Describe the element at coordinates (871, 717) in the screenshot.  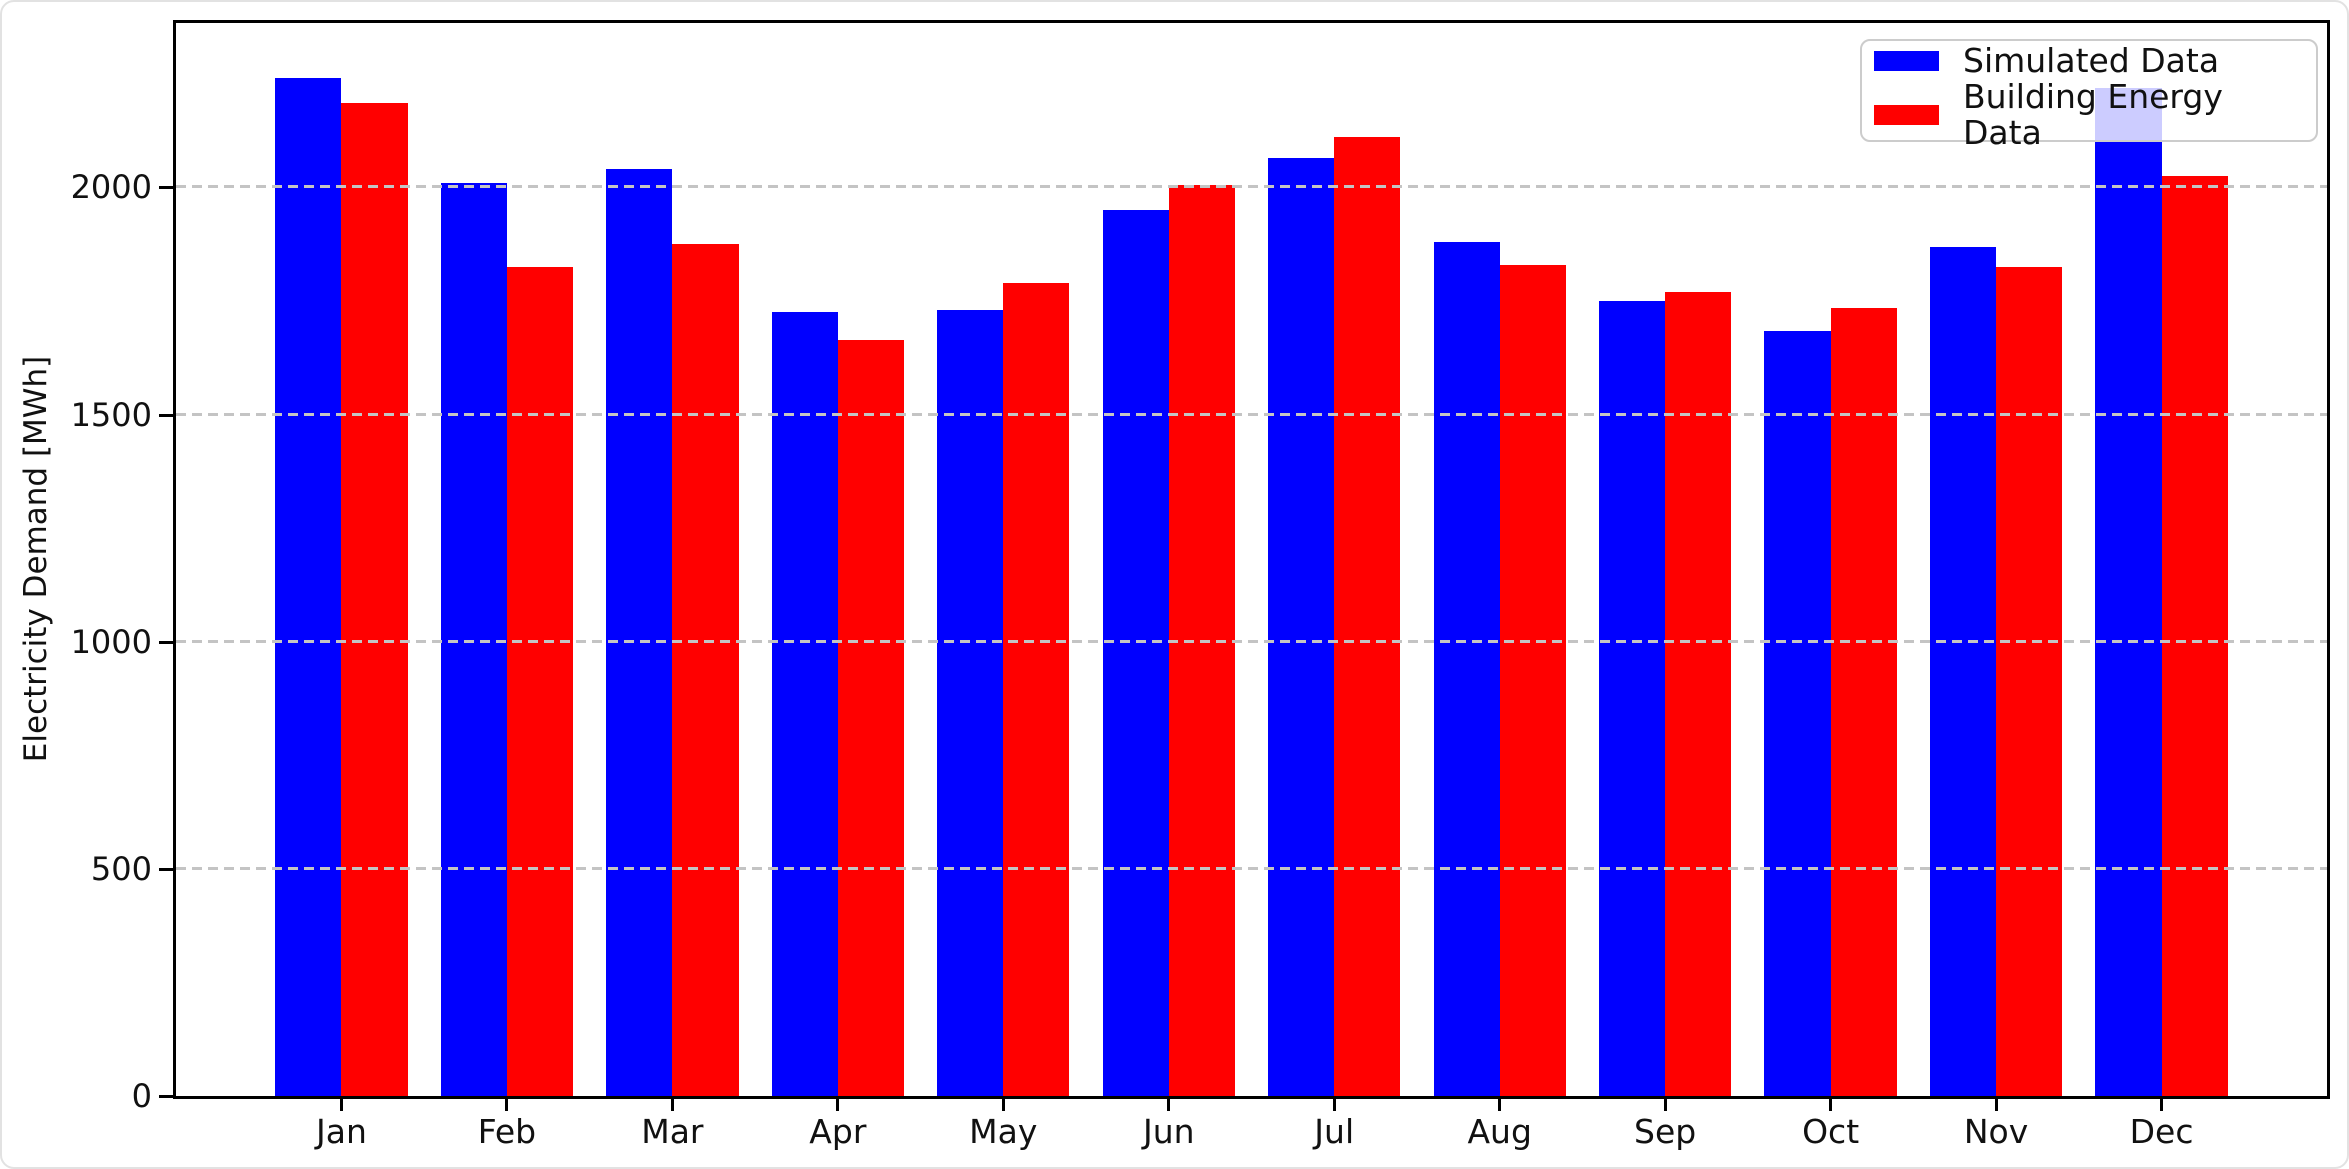
I see `bar-building-apr` at that location.